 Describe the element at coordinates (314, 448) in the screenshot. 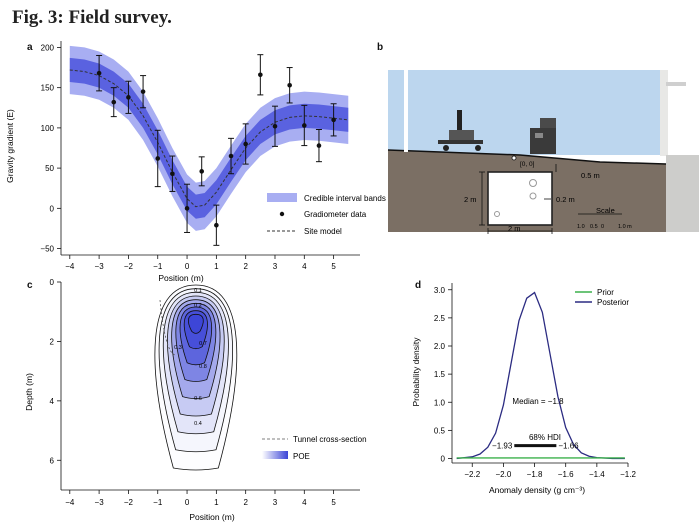

I see `panel-c-legend: Tunnel cross-section POE` at that location.